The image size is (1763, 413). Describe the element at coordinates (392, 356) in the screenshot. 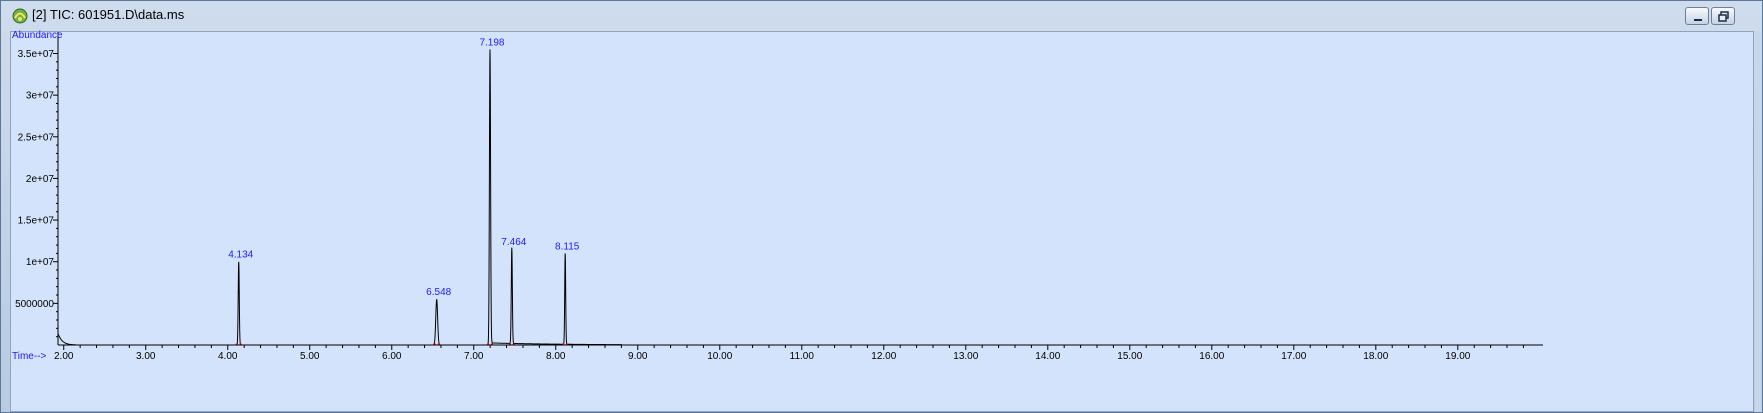

I see `x-tick-label: 6.00` at that location.